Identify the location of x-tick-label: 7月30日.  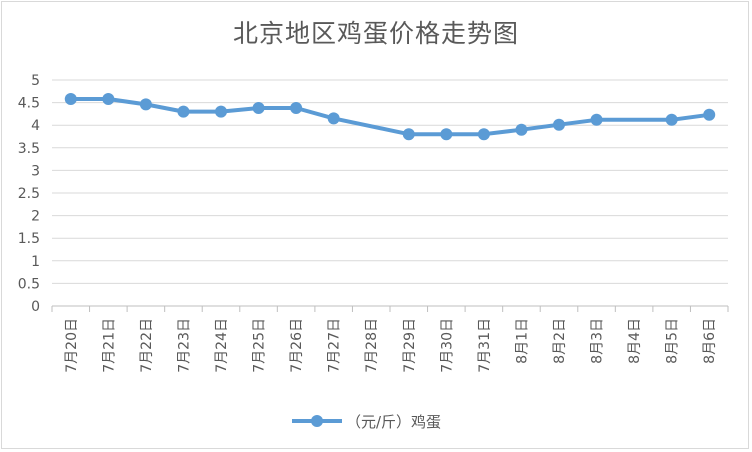
(447, 345).